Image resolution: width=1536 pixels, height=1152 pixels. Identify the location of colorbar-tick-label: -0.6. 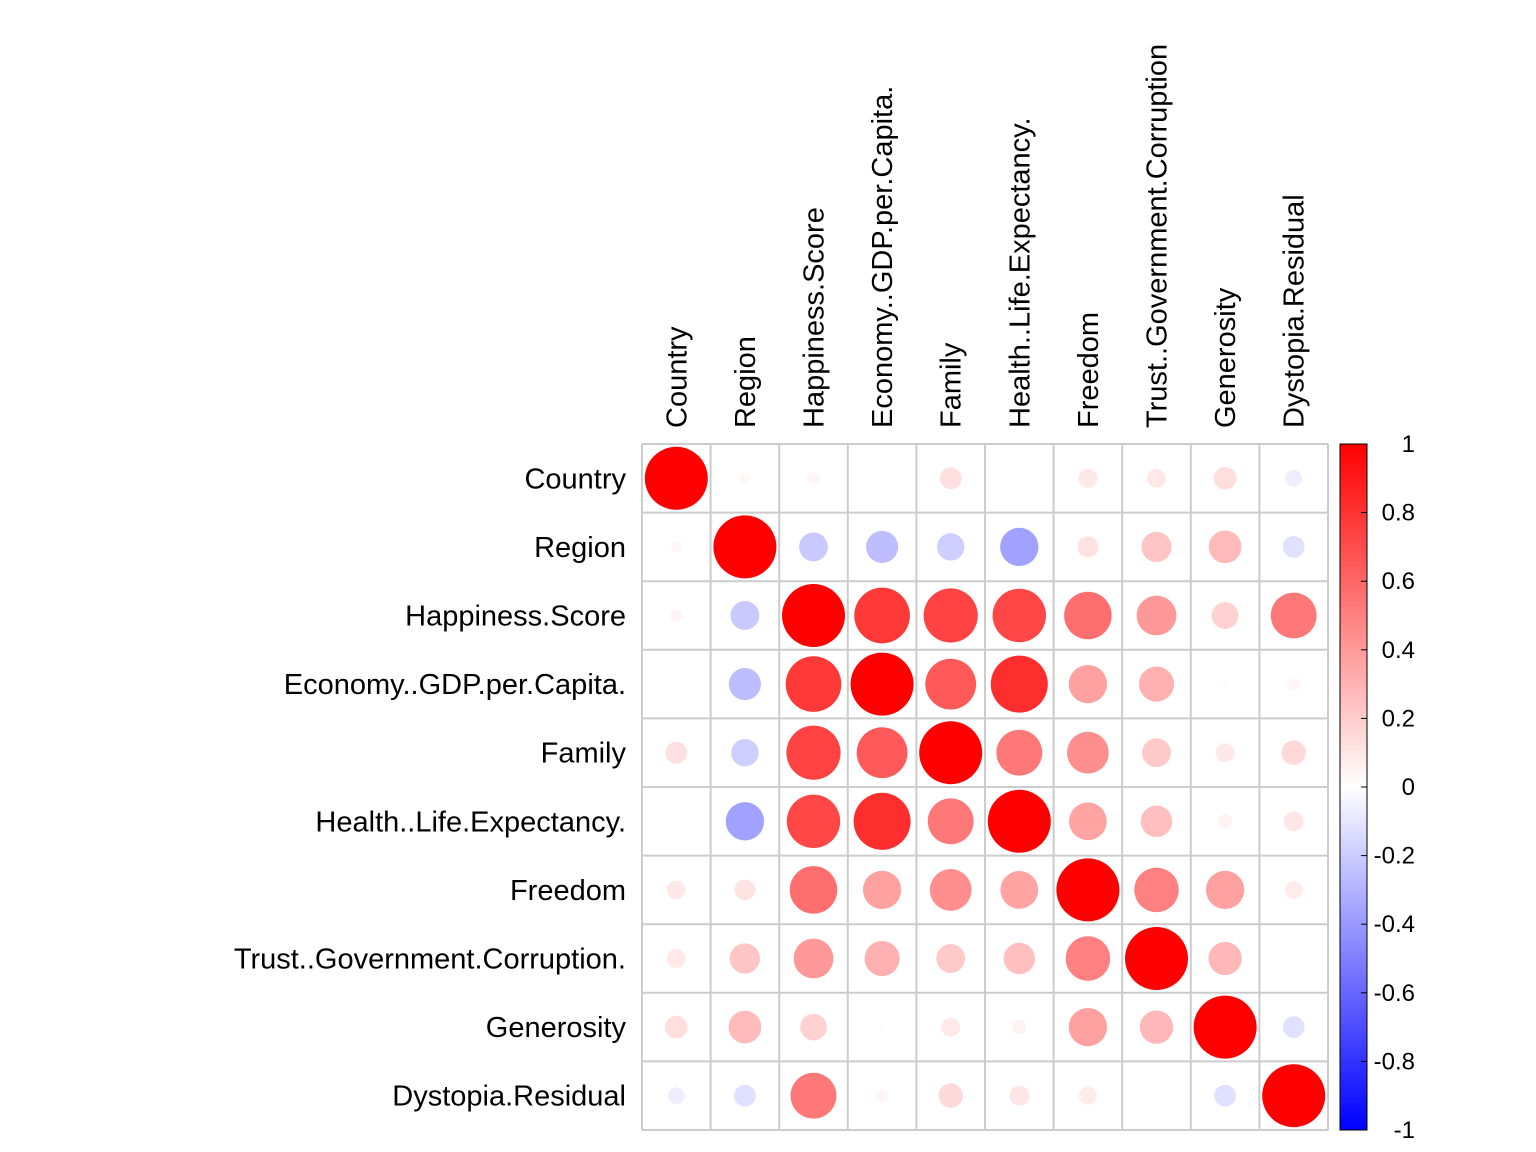
(1394, 993).